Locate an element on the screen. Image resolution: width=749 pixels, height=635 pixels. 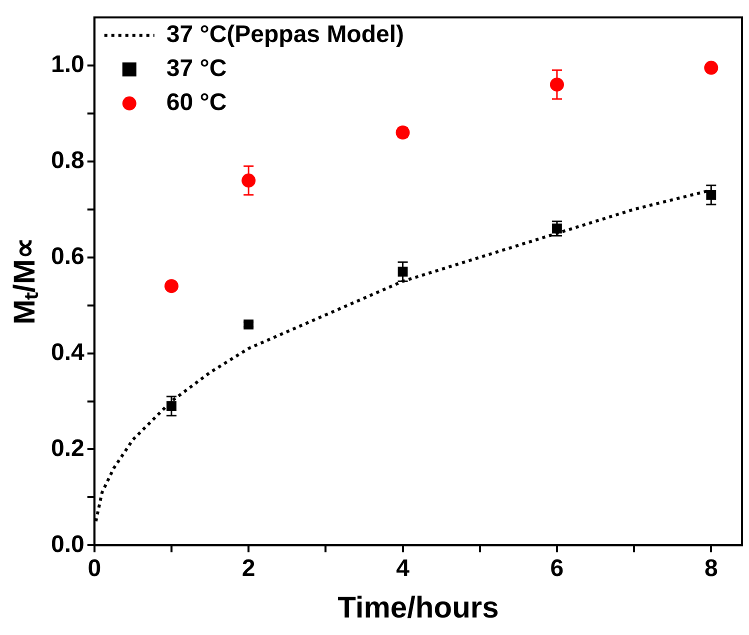
legend-label: 37 °C is located at coordinates (196, 68).